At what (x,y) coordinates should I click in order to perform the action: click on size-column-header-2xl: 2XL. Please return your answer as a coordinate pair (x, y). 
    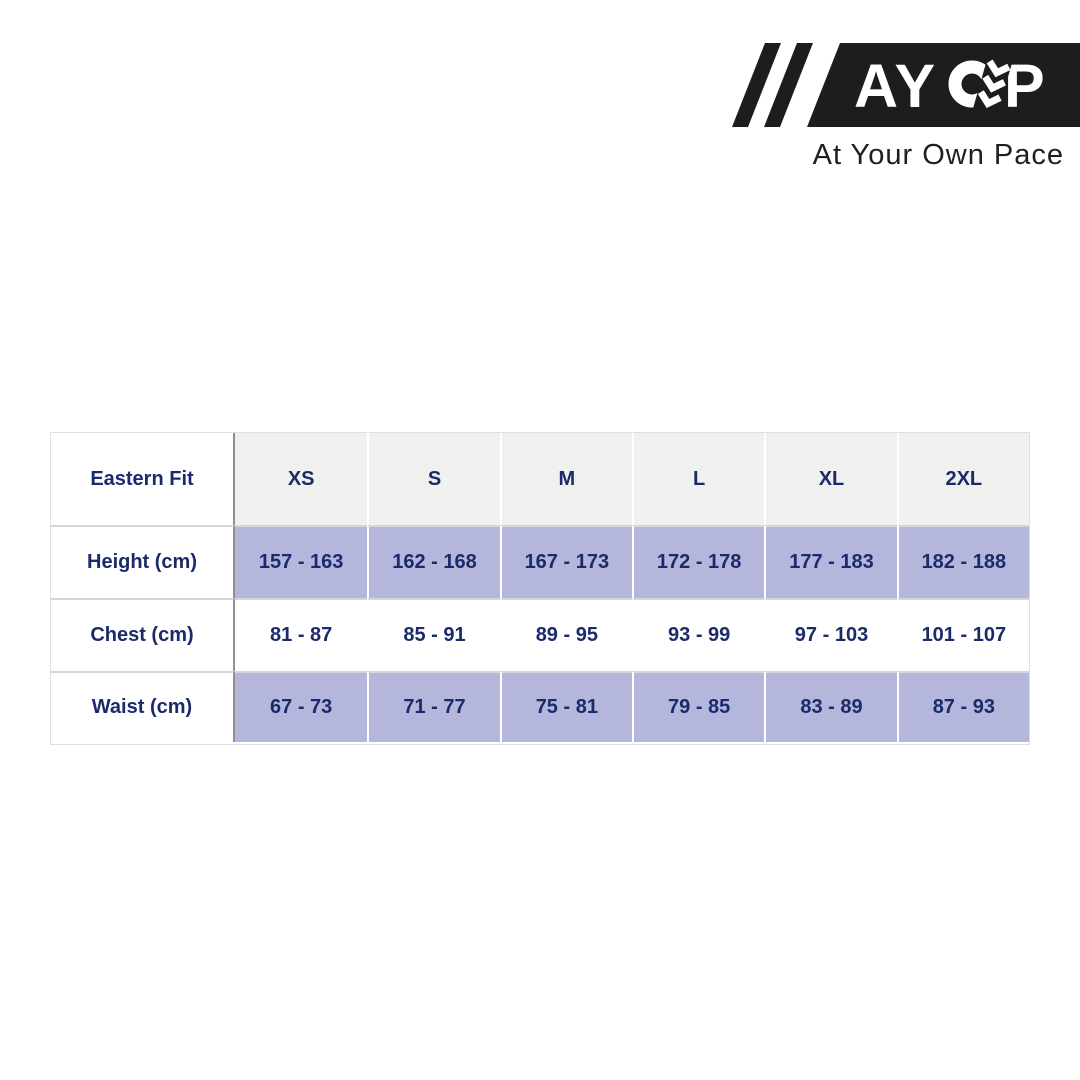
    Looking at the image, I should click on (962, 479).